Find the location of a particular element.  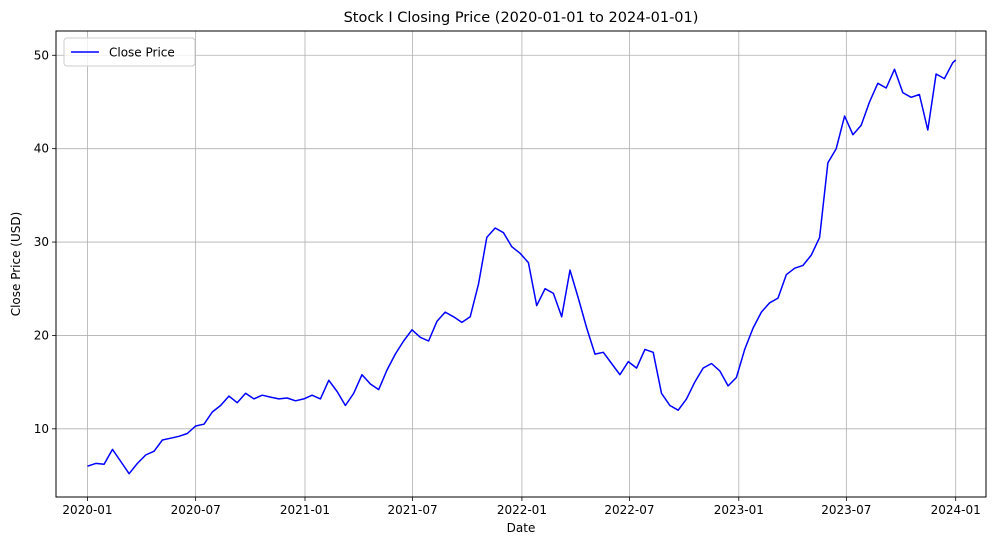

legend-frame is located at coordinates (129, 52).